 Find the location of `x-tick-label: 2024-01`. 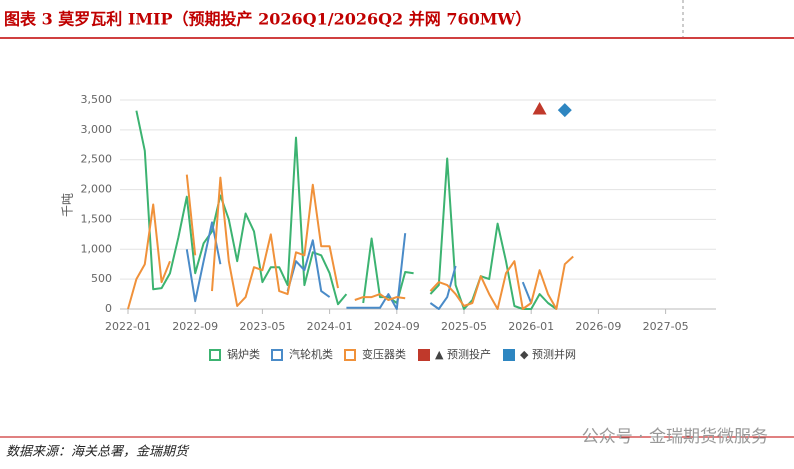

x-tick-label: 2024-01 is located at coordinates (330, 326).